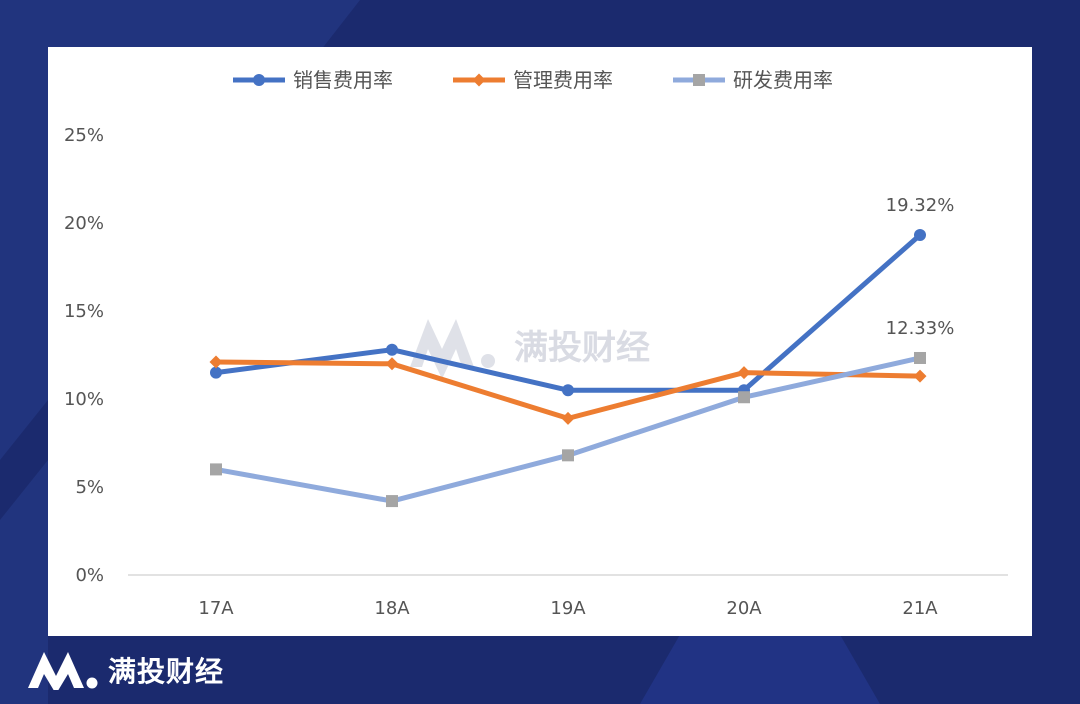 The height and width of the screenshot is (704, 1080). What do you see at coordinates (84, 311) in the screenshot?
I see `y-tick-label: 15%` at bounding box center [84, 311].